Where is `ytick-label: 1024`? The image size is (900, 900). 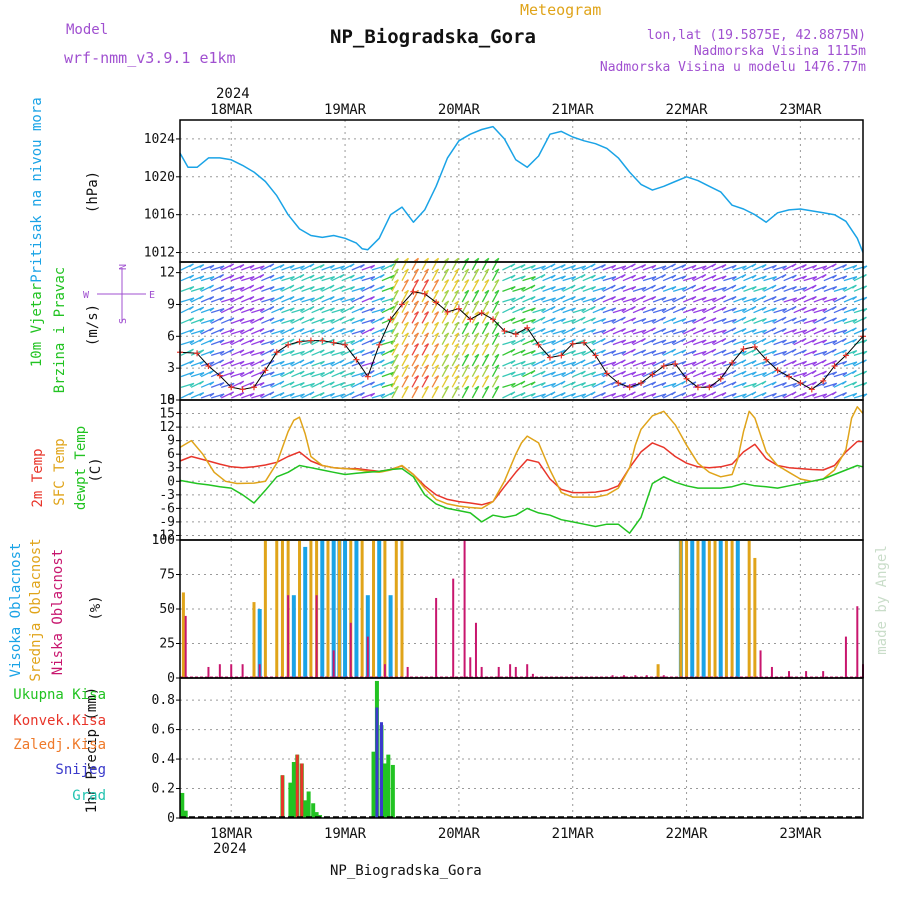
ytick-label: 1024 is located at coordinates (159, 139).